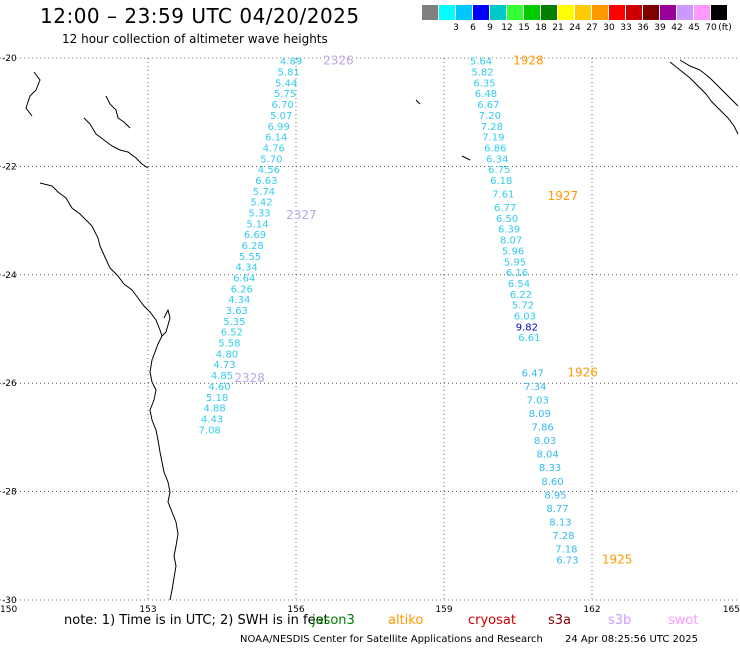 Image resolution: width=740 pixels, height=650 pixels. What do you see at coordinates (557, 509) in the screenshot?
I see `wave-height-value: 8.77` at bounding box center [557, 509].